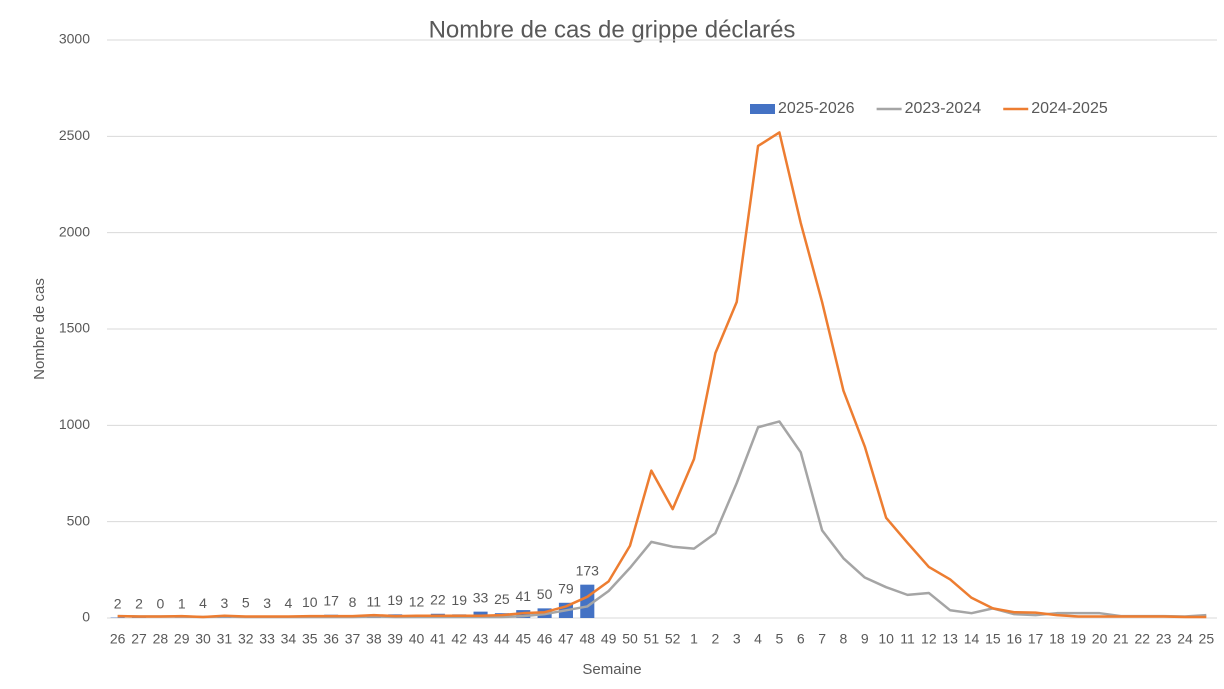 This screenshot has width=1224, height=689. What do you see at coordinates (395, 639) in the screenshot?
I see `x-tick-label: 39` at bounding box center [395, 639].